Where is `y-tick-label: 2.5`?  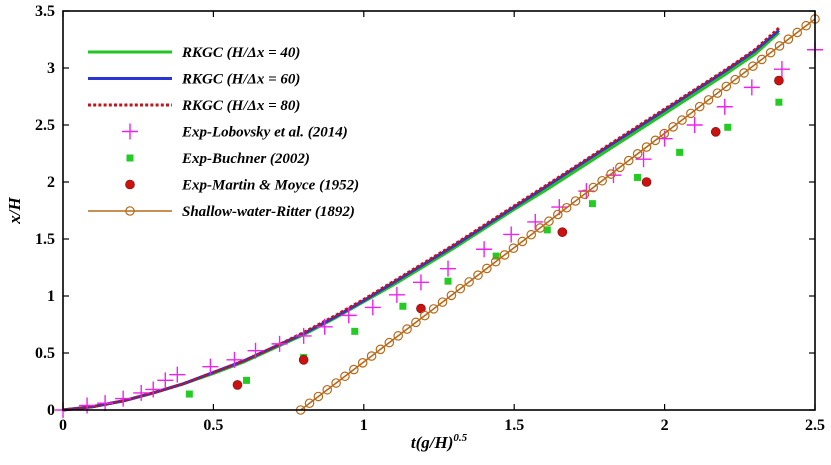 y-tick-label: 2.5 is located at coordinates (45, 125).